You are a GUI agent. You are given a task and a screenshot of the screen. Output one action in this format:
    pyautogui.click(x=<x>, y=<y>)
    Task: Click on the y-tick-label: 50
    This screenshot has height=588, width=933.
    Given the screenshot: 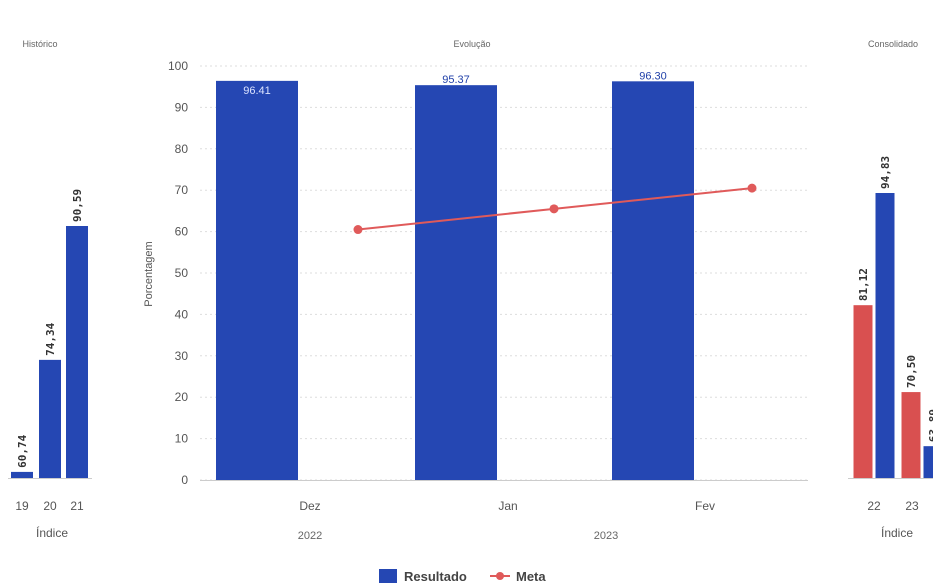 What is the action you would take?
    pyautogui.click(x=182, y=273)
    